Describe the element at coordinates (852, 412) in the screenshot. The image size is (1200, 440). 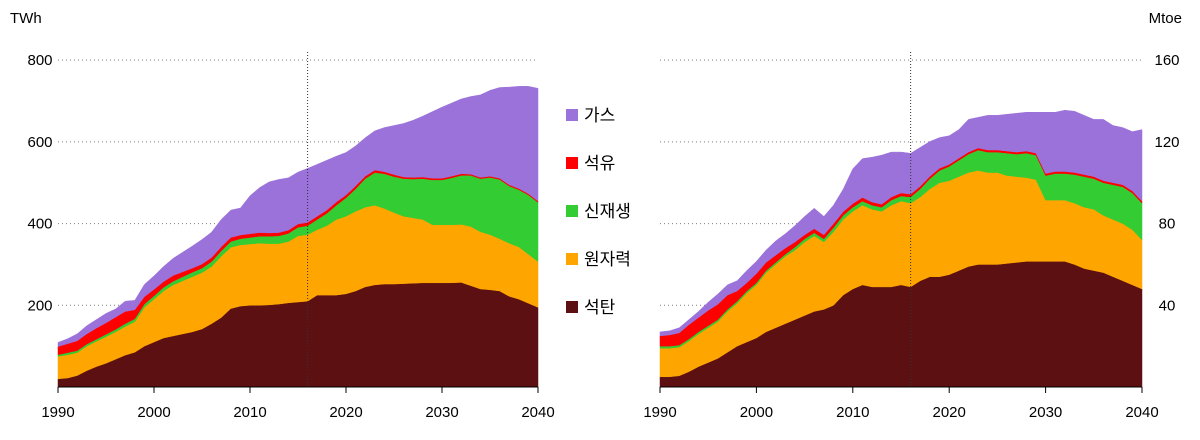
I see `right-x-tick-label: 2010` at that location.